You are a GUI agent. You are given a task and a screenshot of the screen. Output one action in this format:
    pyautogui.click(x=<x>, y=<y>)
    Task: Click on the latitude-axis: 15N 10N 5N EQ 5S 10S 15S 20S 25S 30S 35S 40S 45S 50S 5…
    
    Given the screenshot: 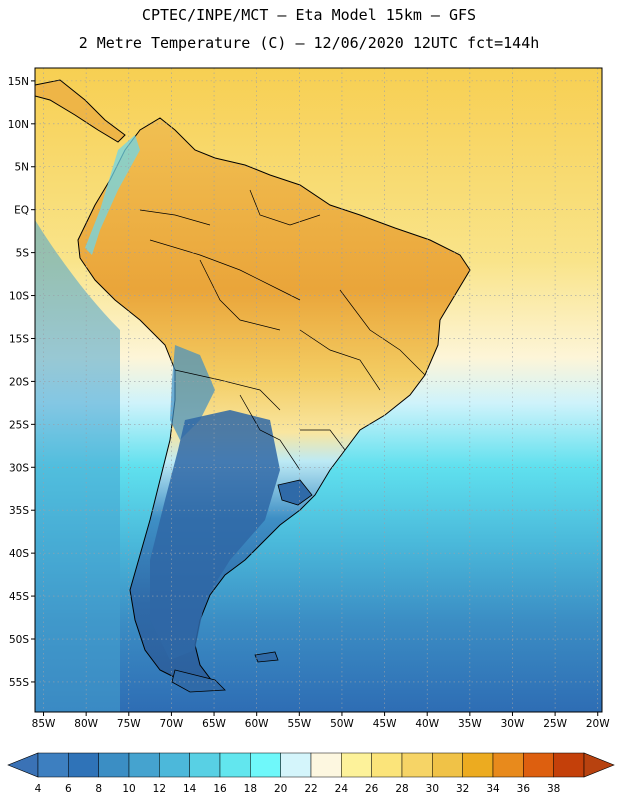 What is the action you would take?
    pyautogui.click(x=21, y=382)
    